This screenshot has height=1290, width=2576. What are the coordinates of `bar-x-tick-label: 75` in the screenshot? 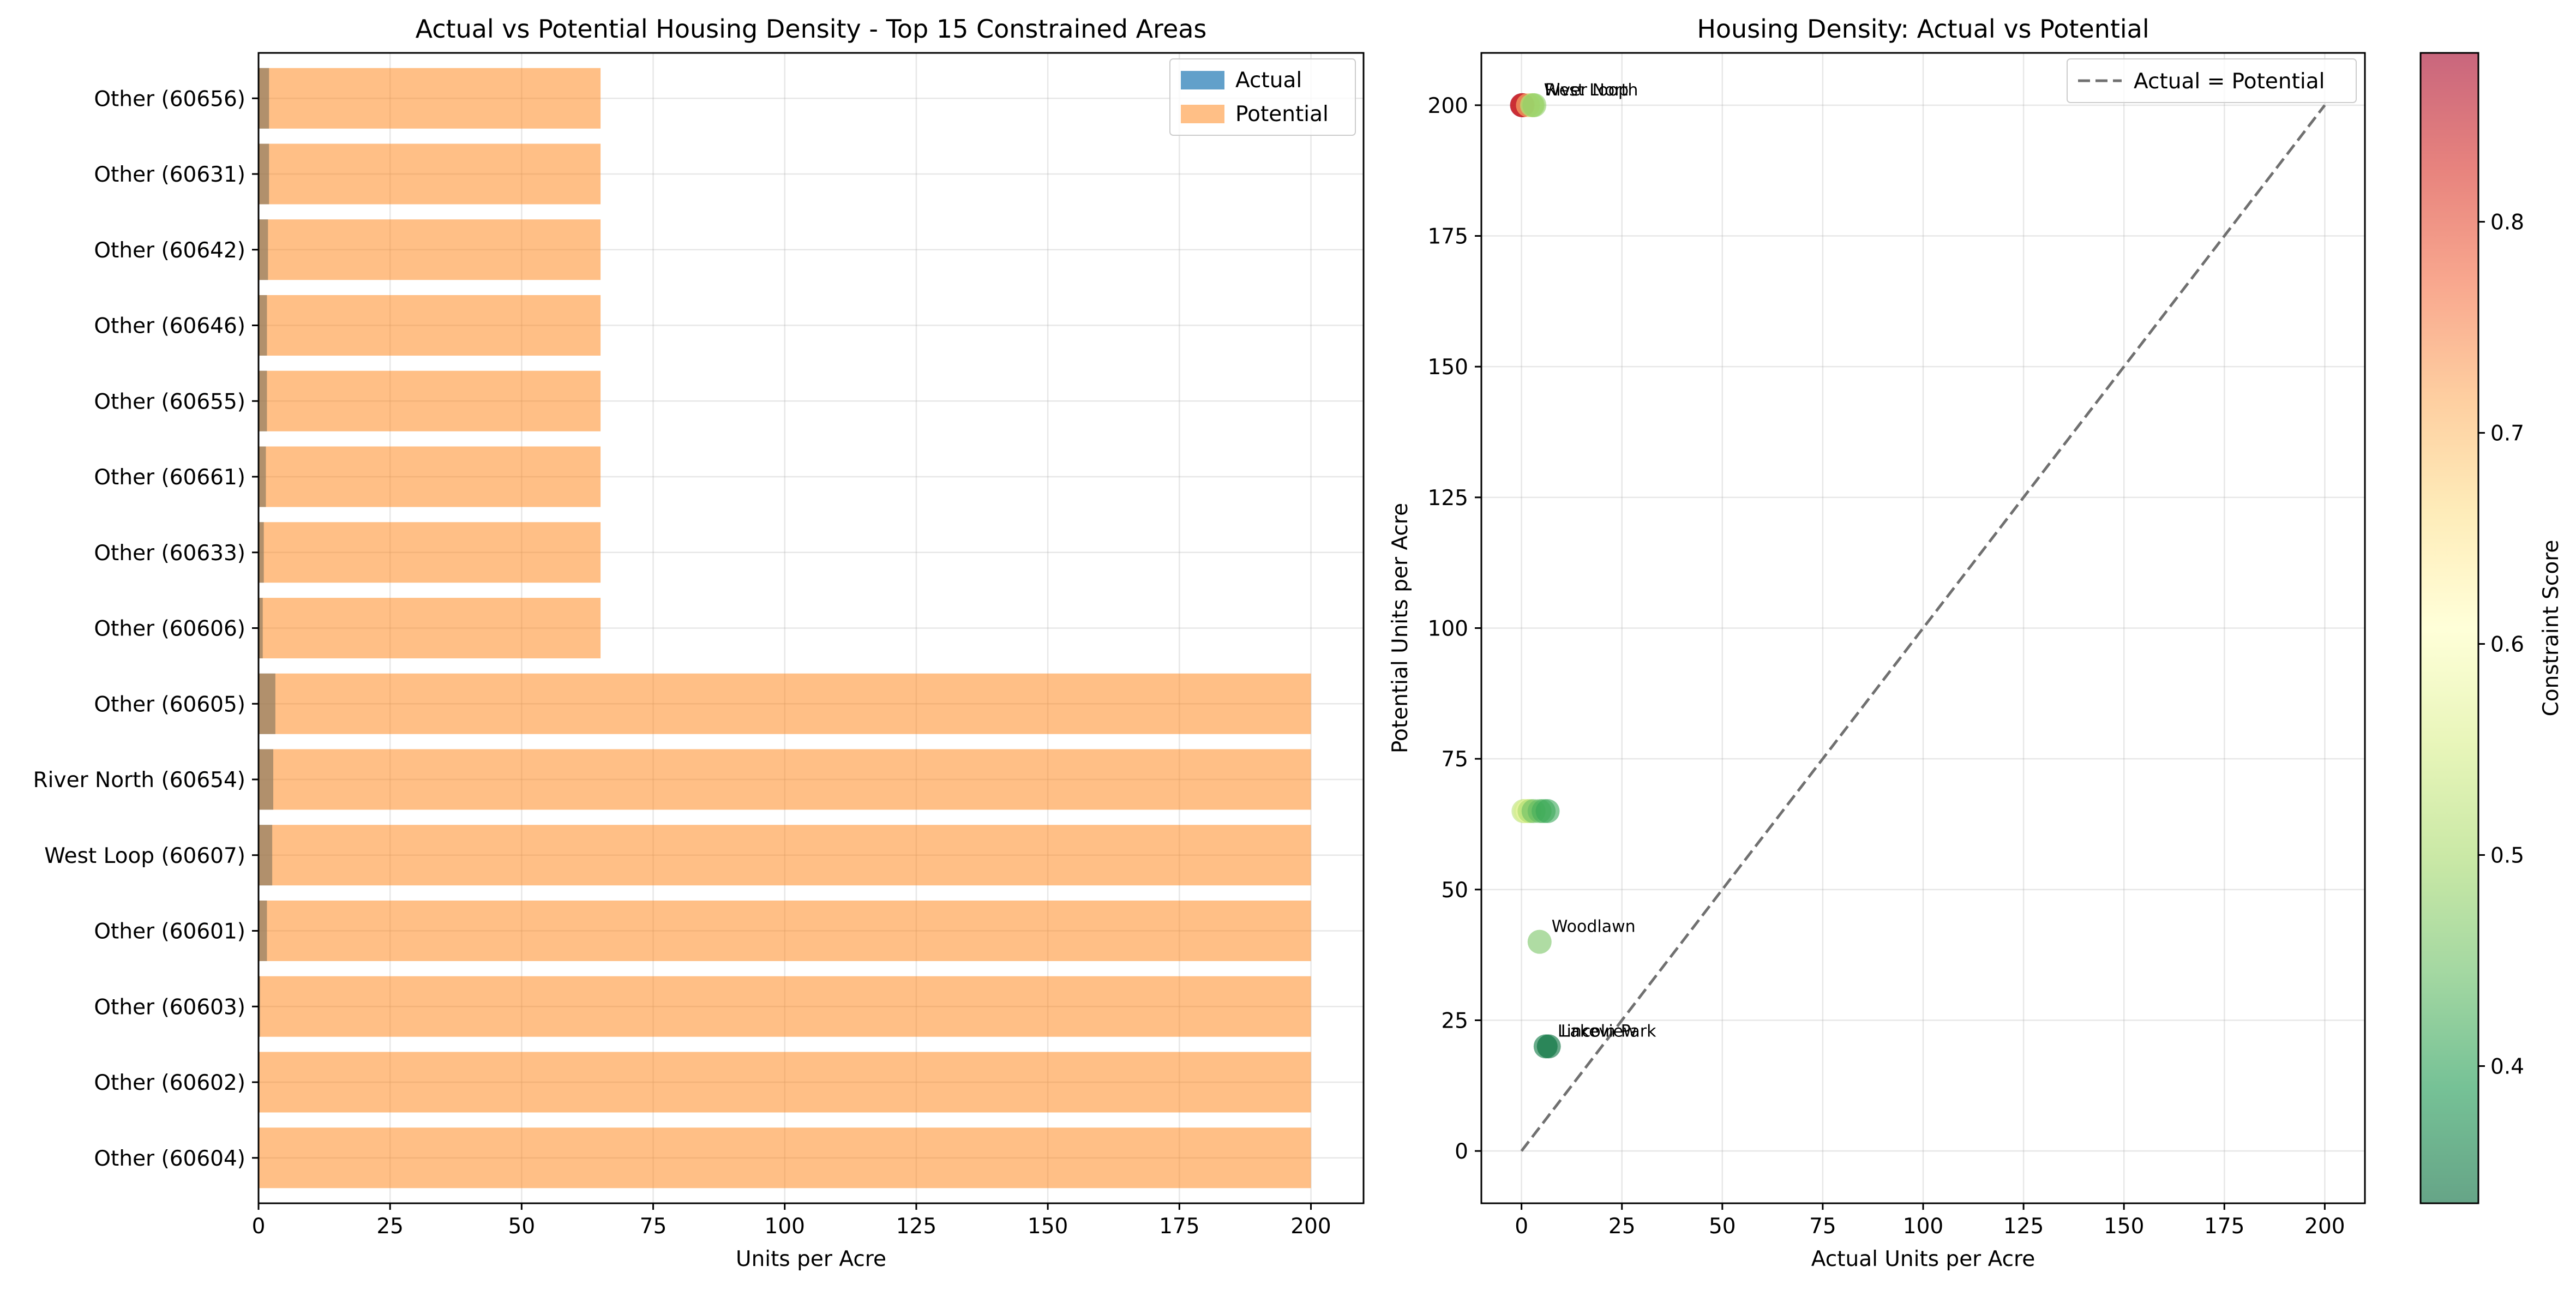 It's located at (654, 1226).